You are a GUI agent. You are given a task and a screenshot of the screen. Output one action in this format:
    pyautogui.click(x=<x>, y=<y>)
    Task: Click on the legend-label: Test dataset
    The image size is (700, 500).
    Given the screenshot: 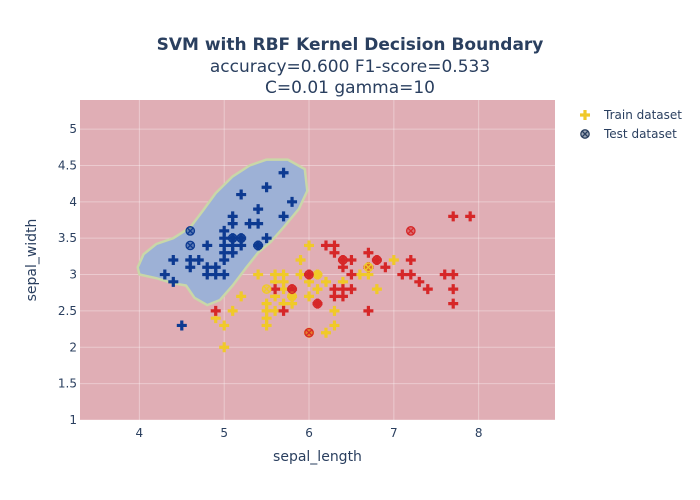 What is the action you would take?
    pyautogui.click(x=640, y=134)
    